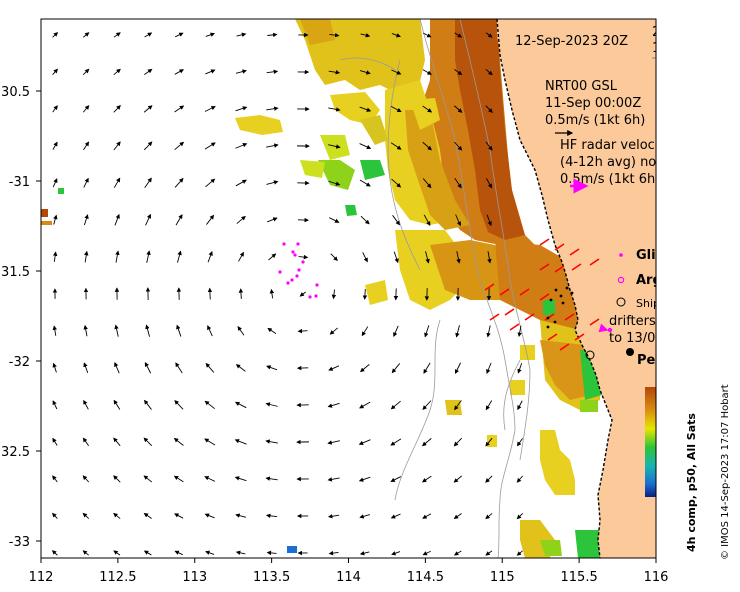 The width and height of the screenshot is (740, 592). What do you see at coordinates (616, 145) in the screenshot?
I see `radar-title: HF radar velocity` at bounding box center [616, 145].